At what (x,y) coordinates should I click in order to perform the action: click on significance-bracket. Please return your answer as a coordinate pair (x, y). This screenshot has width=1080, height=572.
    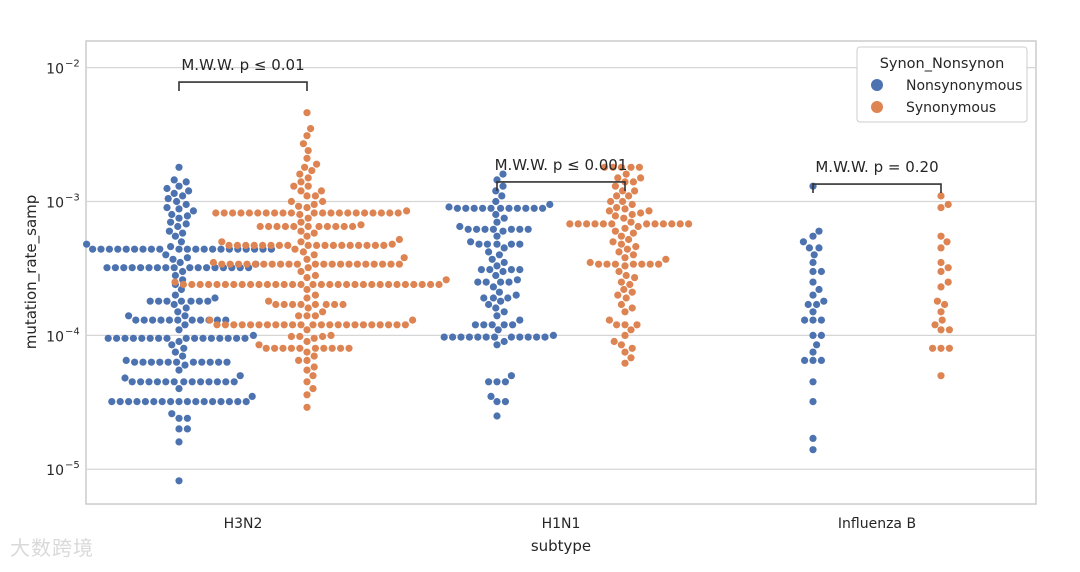
    Looking at the image, I should click on (877, 188).